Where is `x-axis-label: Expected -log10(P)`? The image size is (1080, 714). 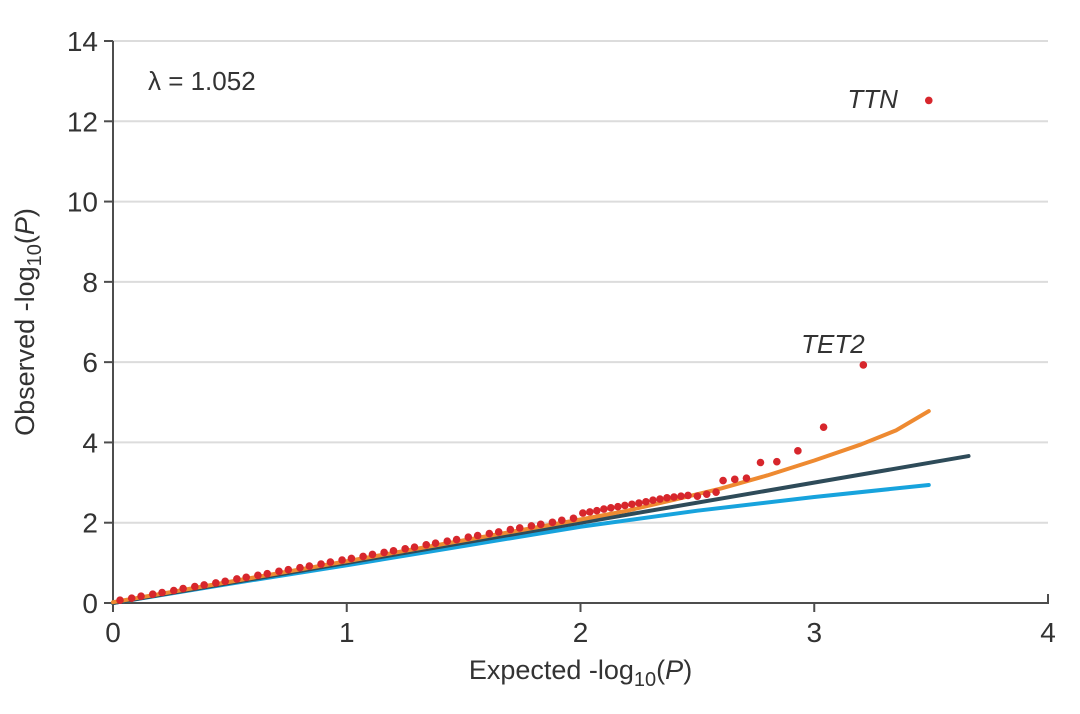 x-axis-label: Expected -log10(P) is located at coordinates (580, 673).